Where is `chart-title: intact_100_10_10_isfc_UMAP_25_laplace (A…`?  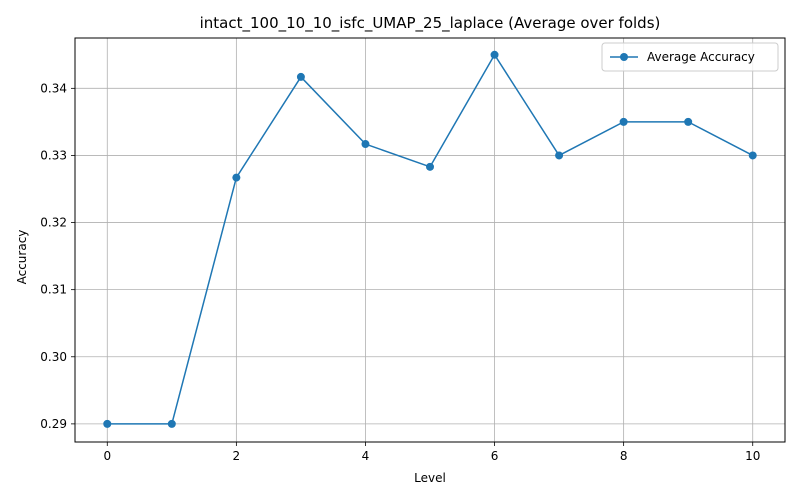
chart-title: intact_100_10_10_isfc_UMAP_25_laplace (A… is located at coordinates (430, 23).